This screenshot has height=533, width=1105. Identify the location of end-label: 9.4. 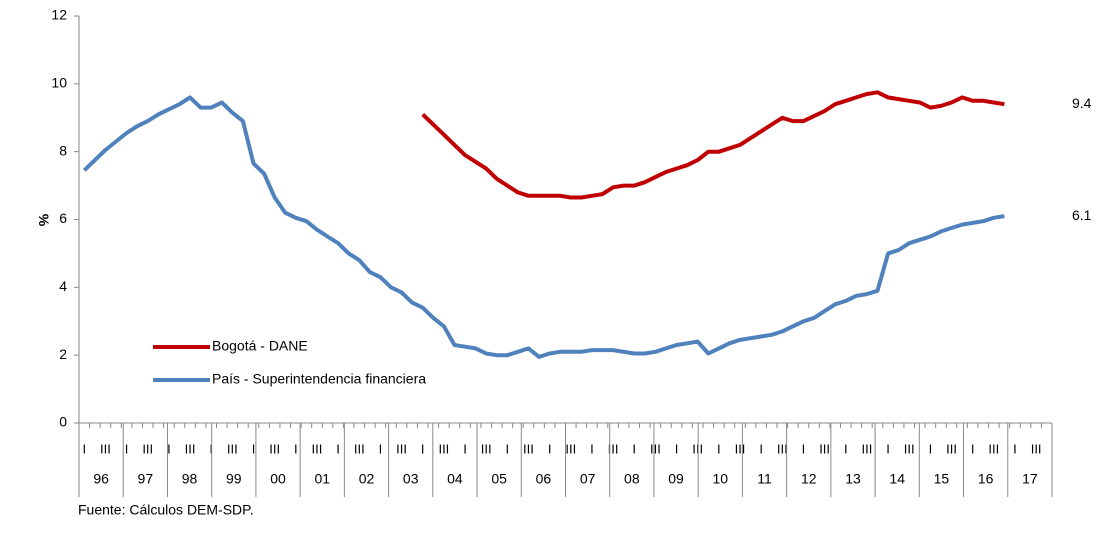
(1082, 103).